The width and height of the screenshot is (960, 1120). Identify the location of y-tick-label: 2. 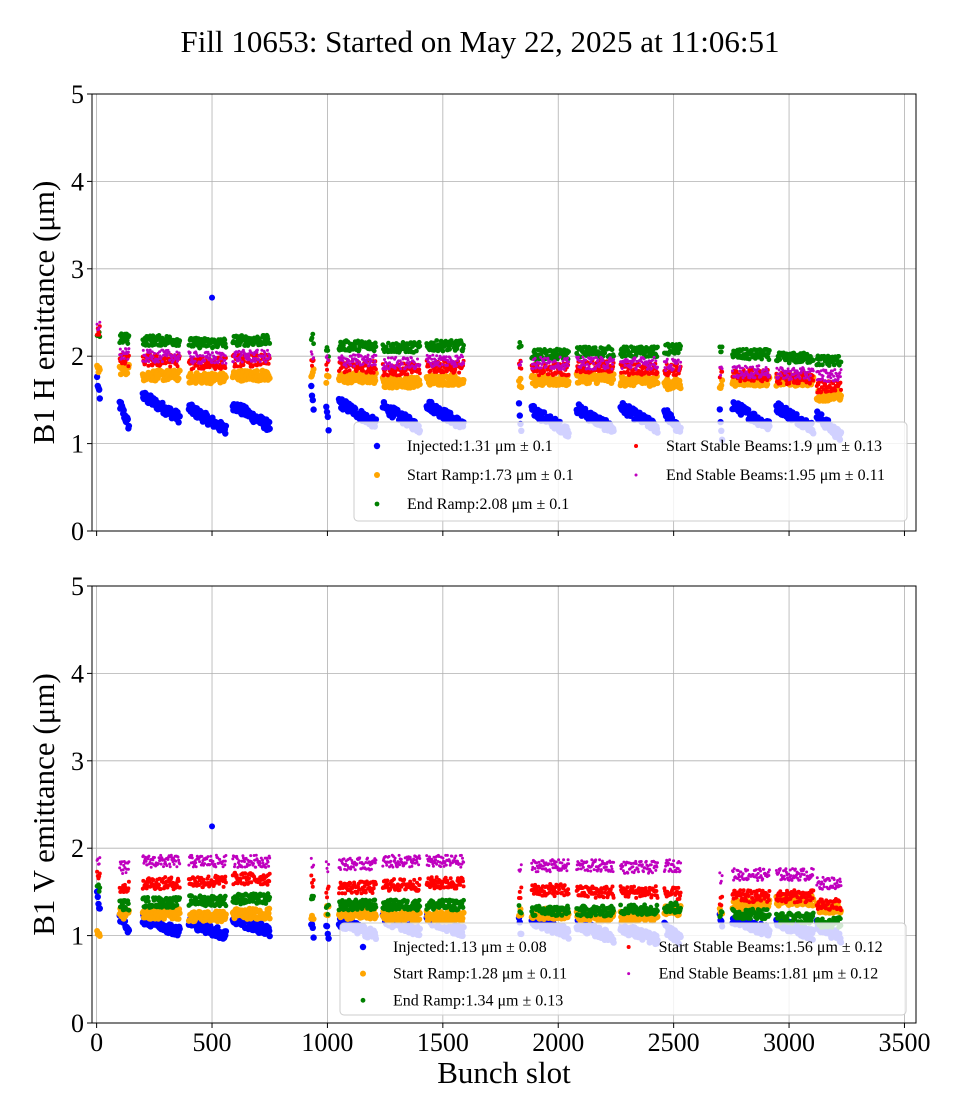
(77, 356).